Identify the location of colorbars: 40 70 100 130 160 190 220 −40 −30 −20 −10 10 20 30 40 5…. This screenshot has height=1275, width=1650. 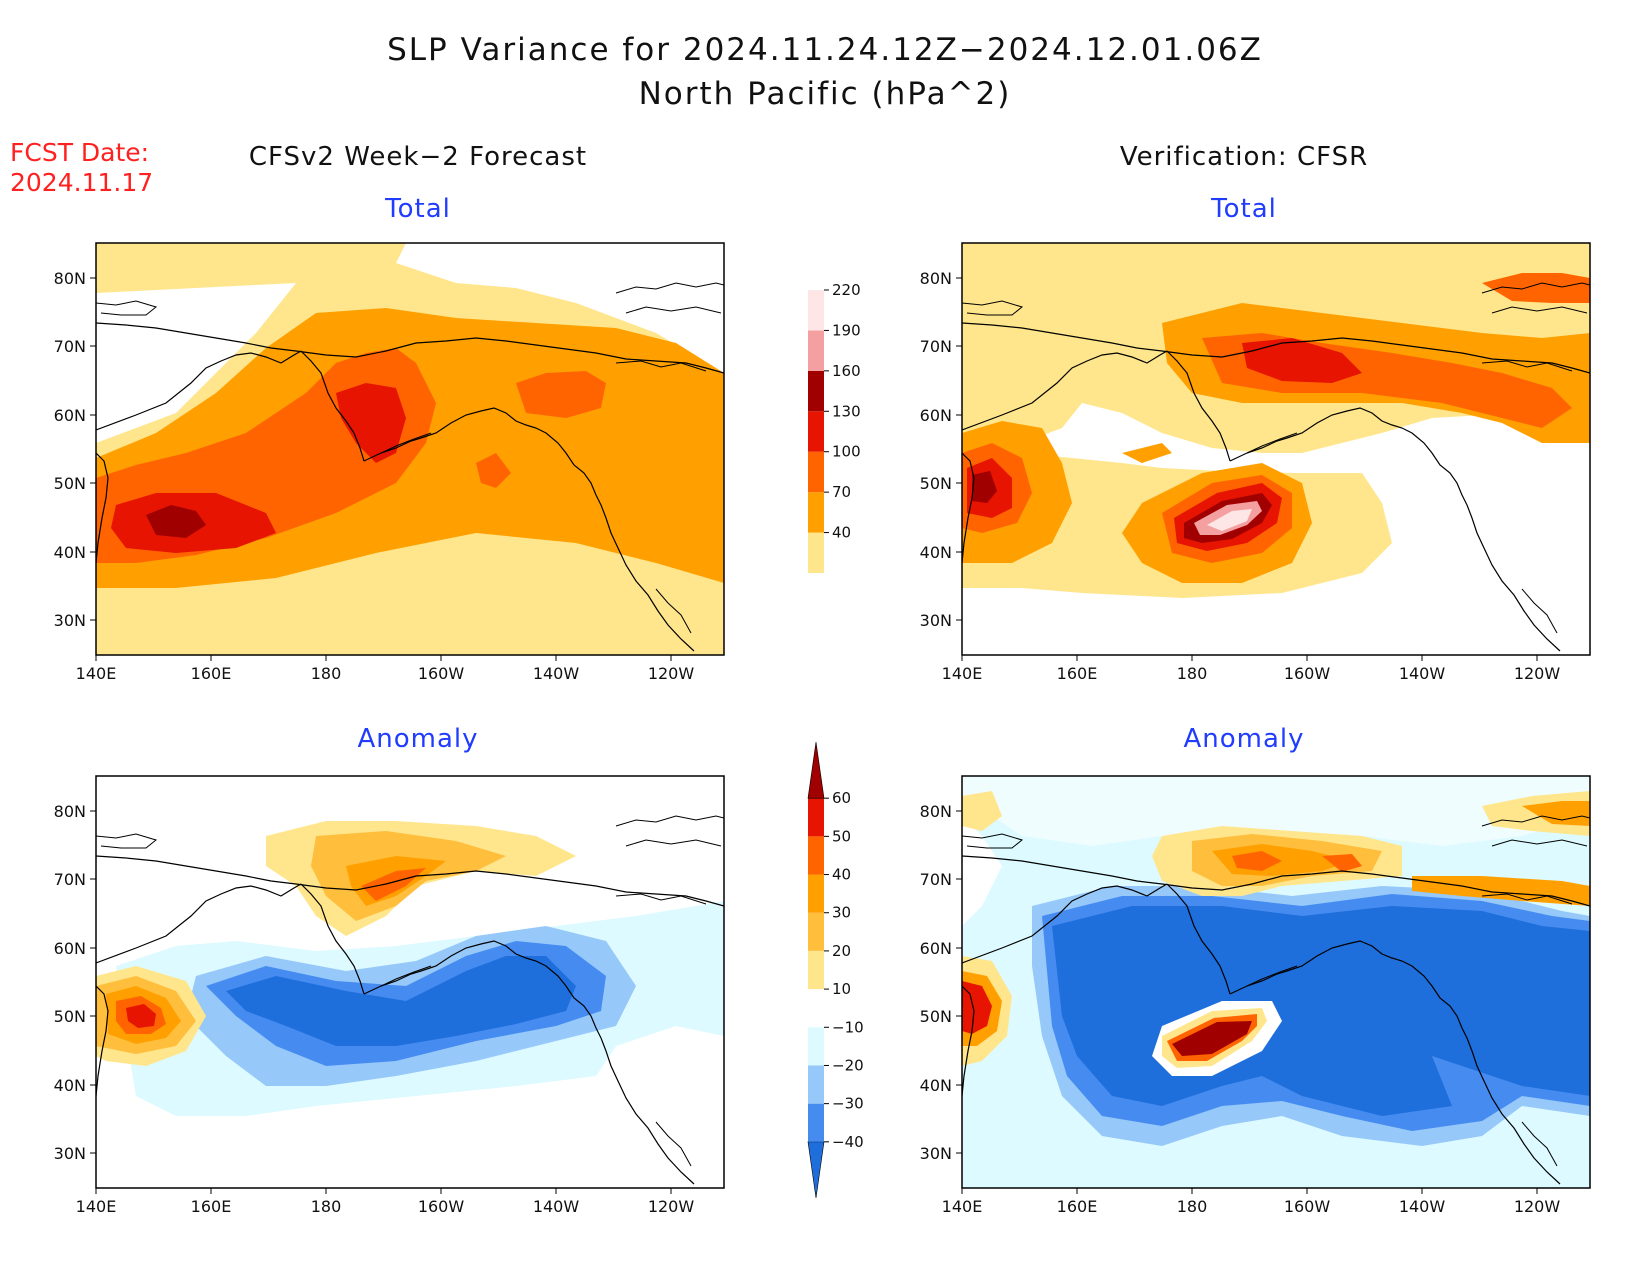
(835, 740).